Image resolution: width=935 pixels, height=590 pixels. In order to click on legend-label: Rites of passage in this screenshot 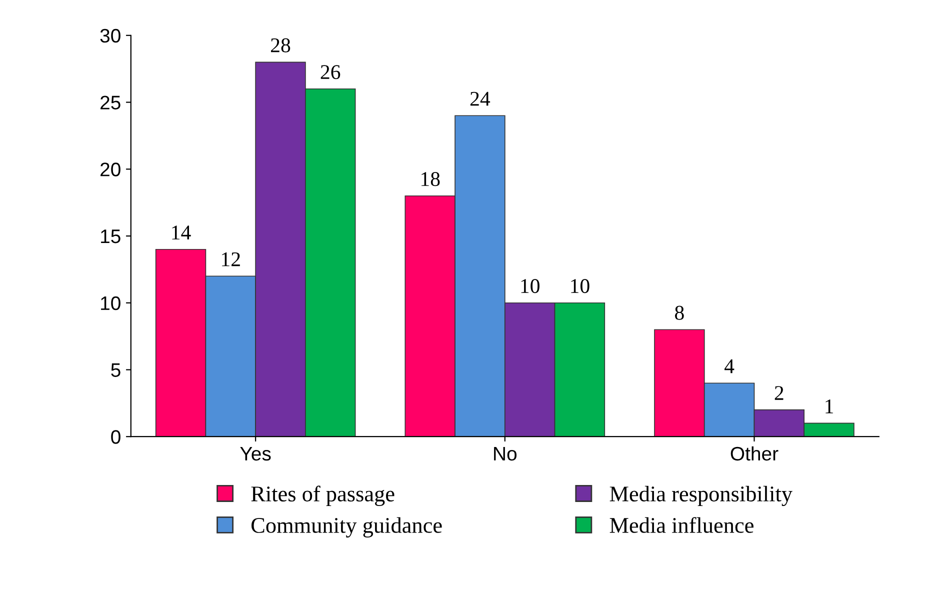, I will do `click(322, 496)`.